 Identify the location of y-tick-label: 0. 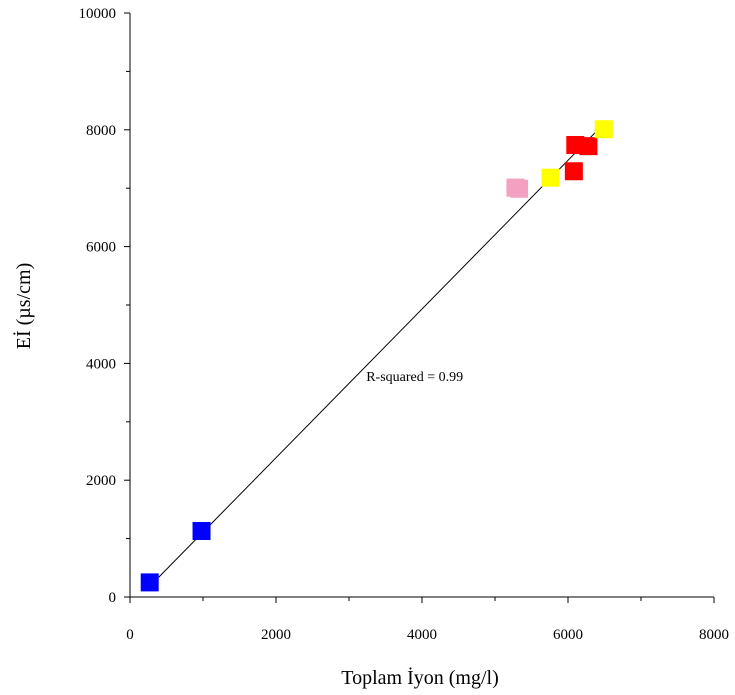
(113, 598).